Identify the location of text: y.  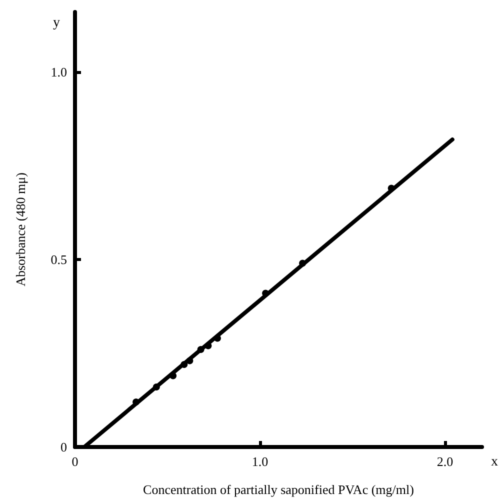
(56, 23).